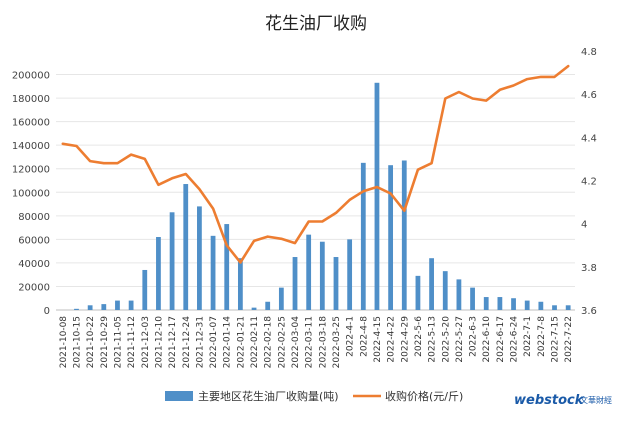 This screenshot has width=632, height=422. I want to click on right-tick-label: 4.2, so click(589, 182).